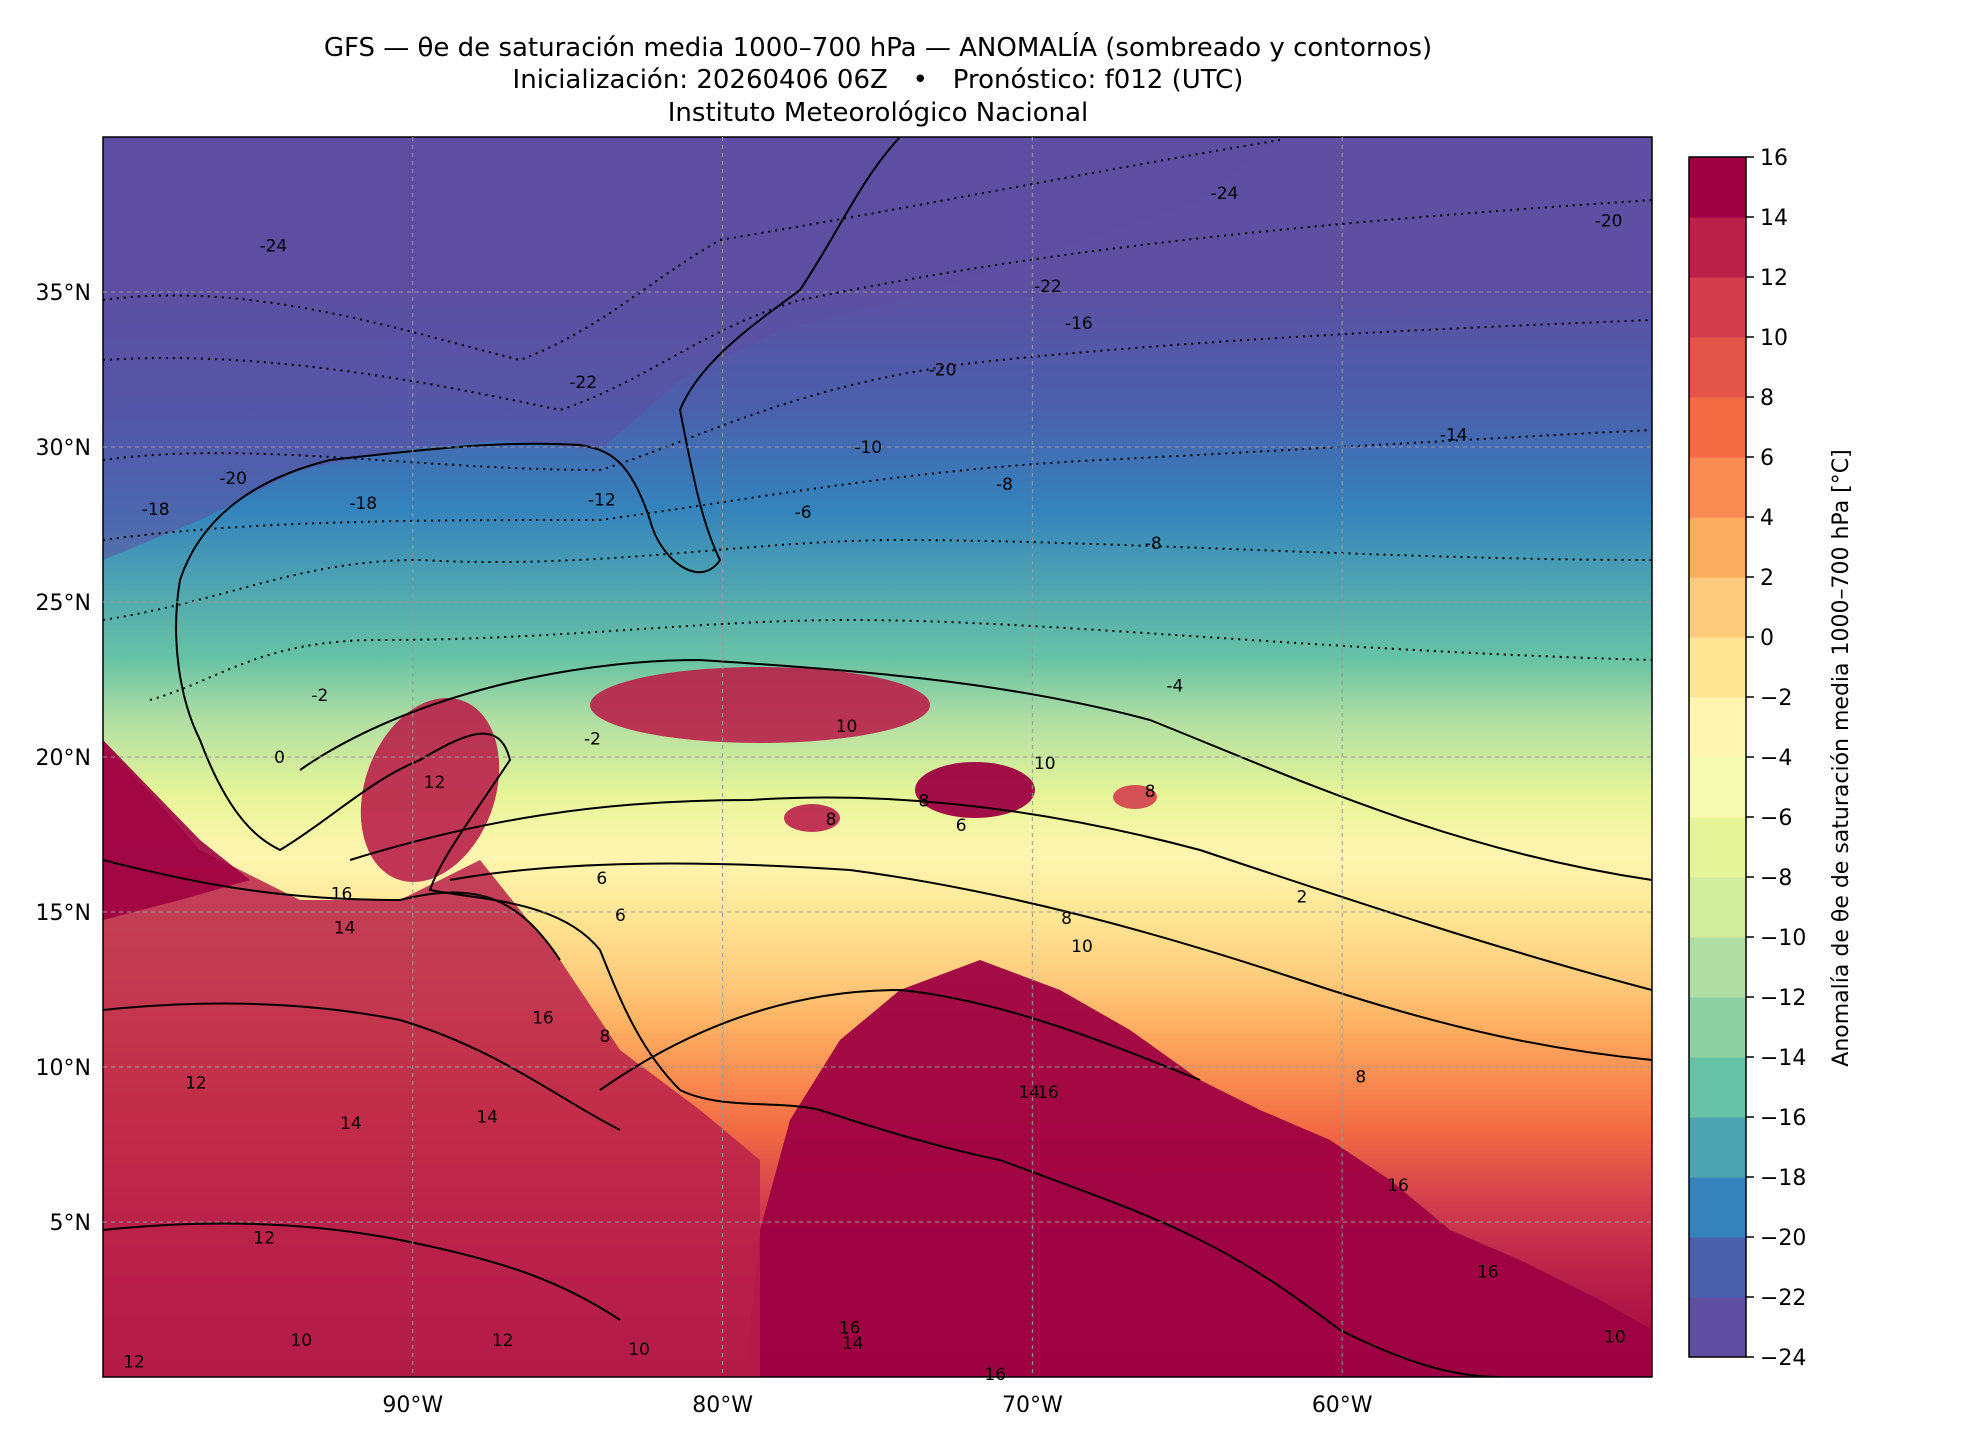  Describe the element at coordinates (975, 790) in the screenshot. I see `hispaniola-warm-anomaly` at that location.